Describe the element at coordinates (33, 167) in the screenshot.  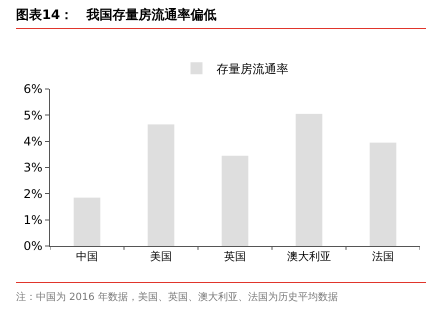
I see `y-tick-label: 3%` at that location.